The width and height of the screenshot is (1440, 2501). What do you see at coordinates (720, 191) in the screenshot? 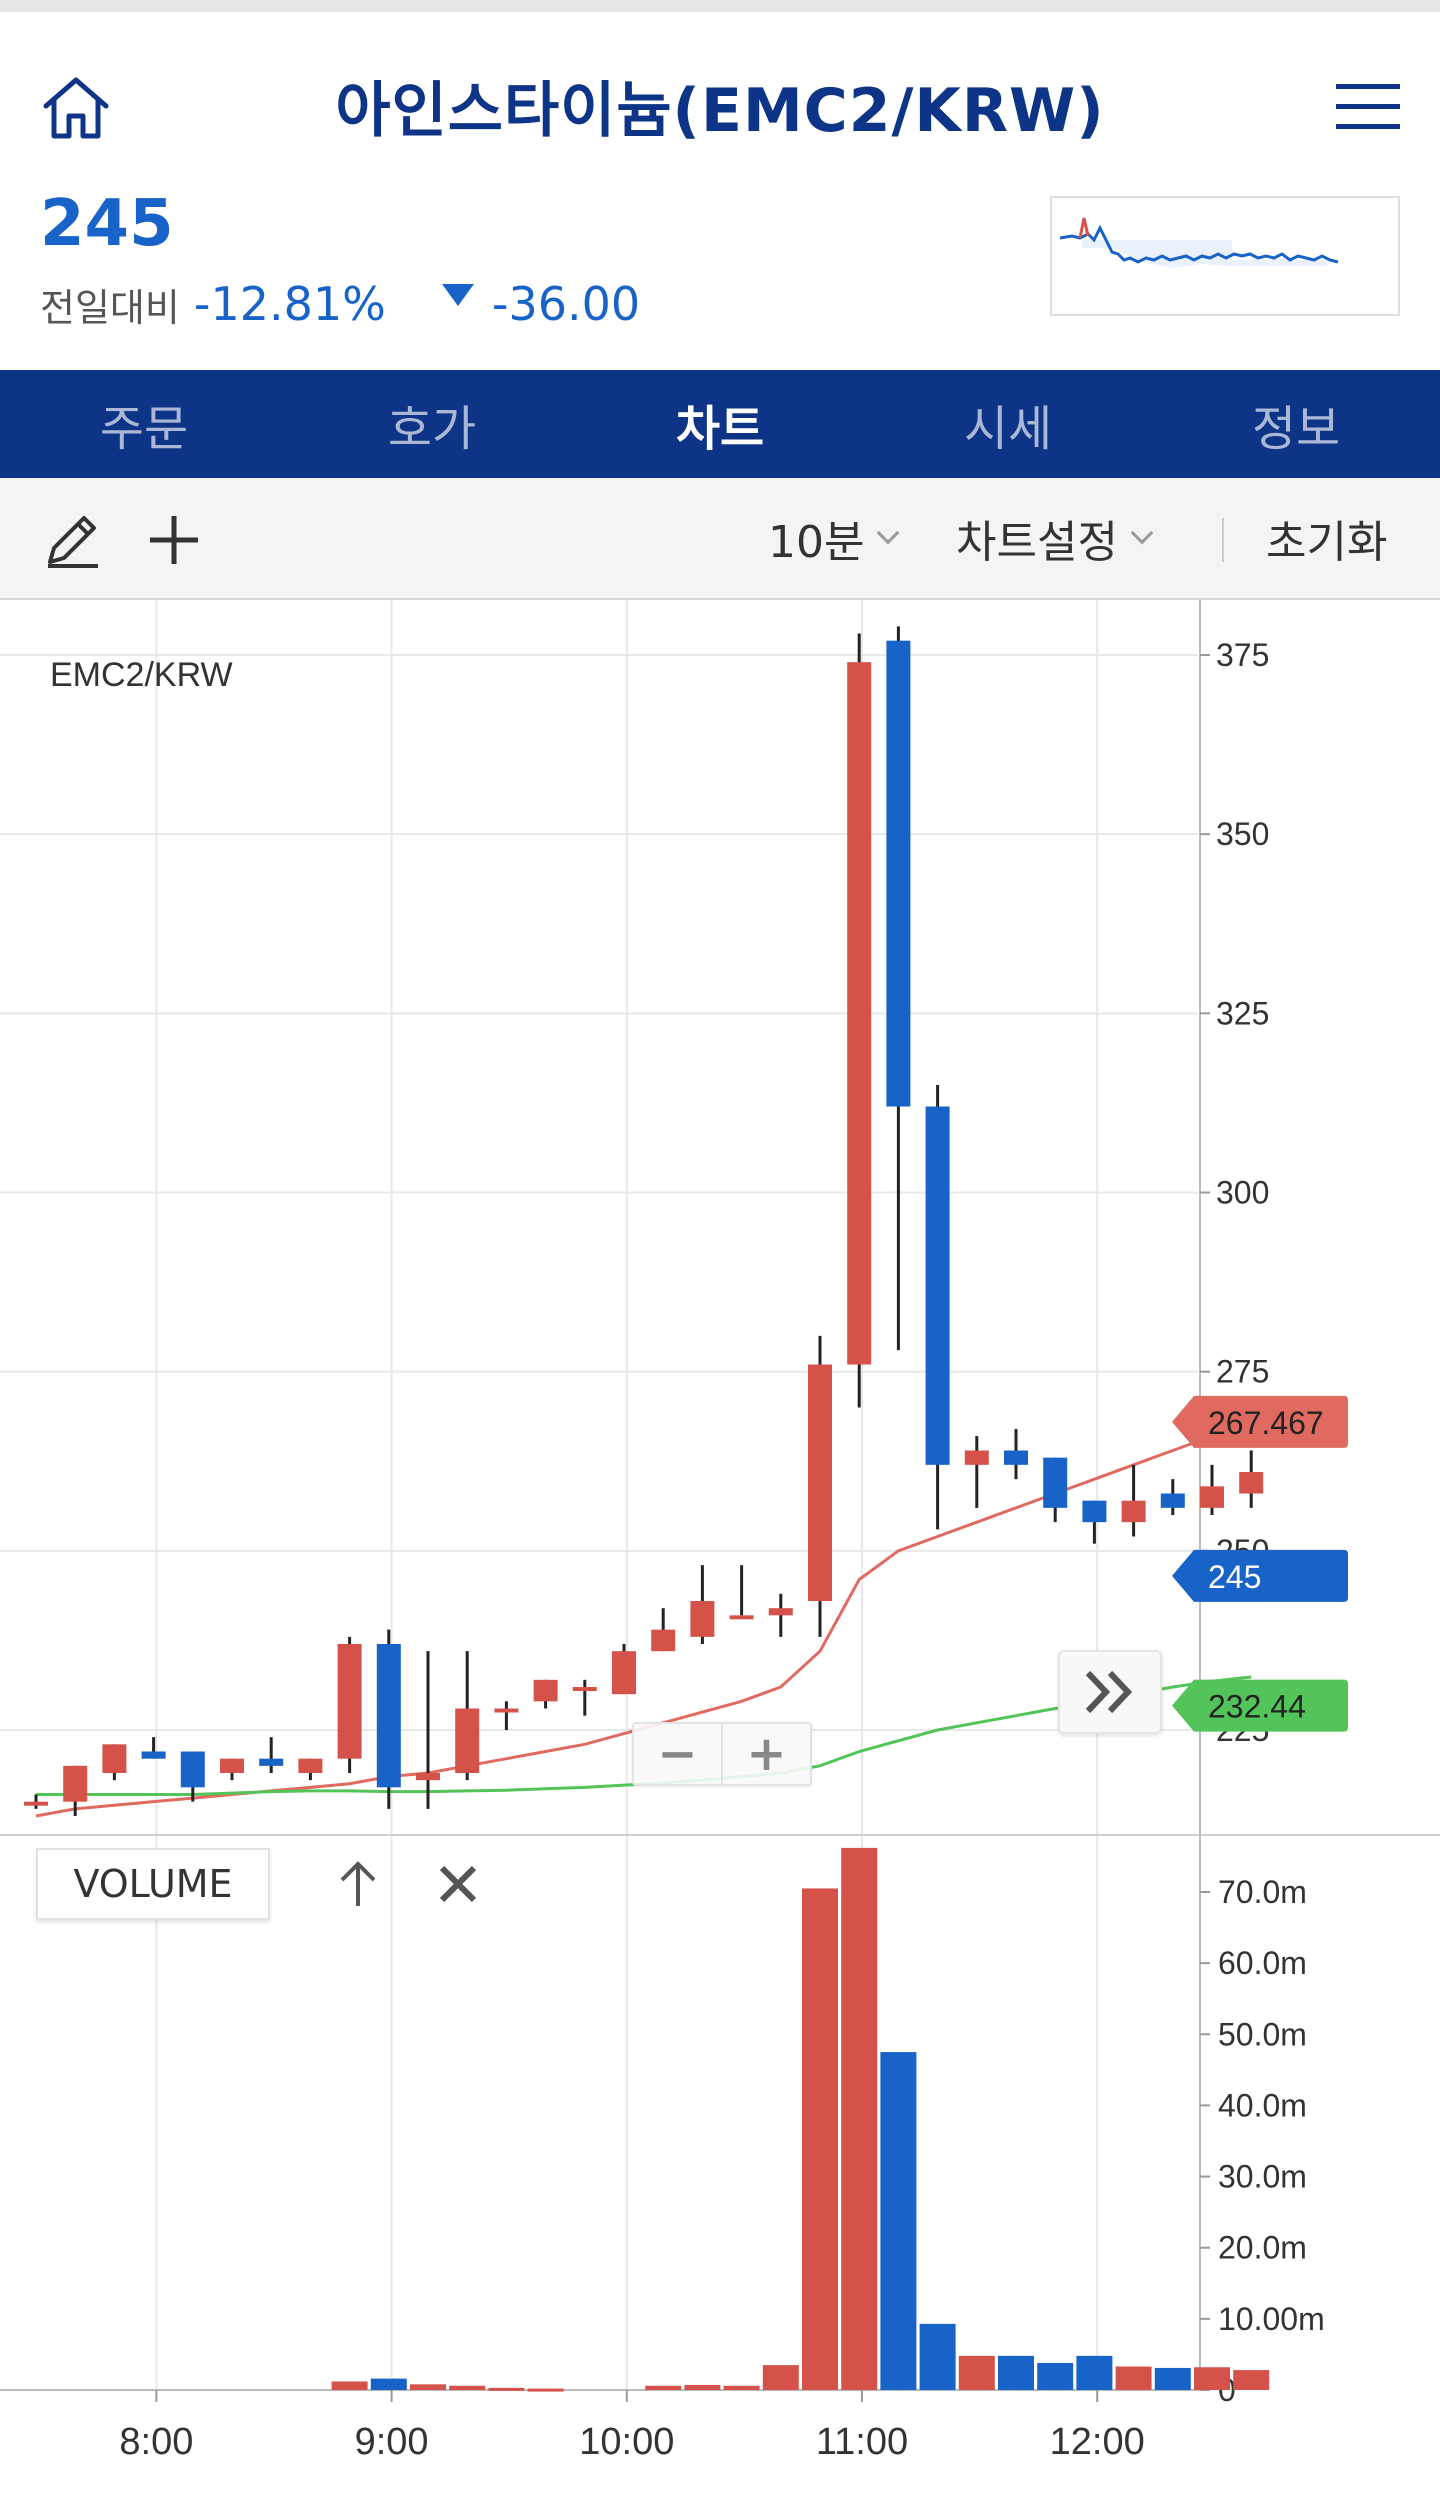
I see `market-header: 아인스타이늄(EMC2/KRW) 245 전일대비 -12.81% -36.00` at bounding box center [720, 191].